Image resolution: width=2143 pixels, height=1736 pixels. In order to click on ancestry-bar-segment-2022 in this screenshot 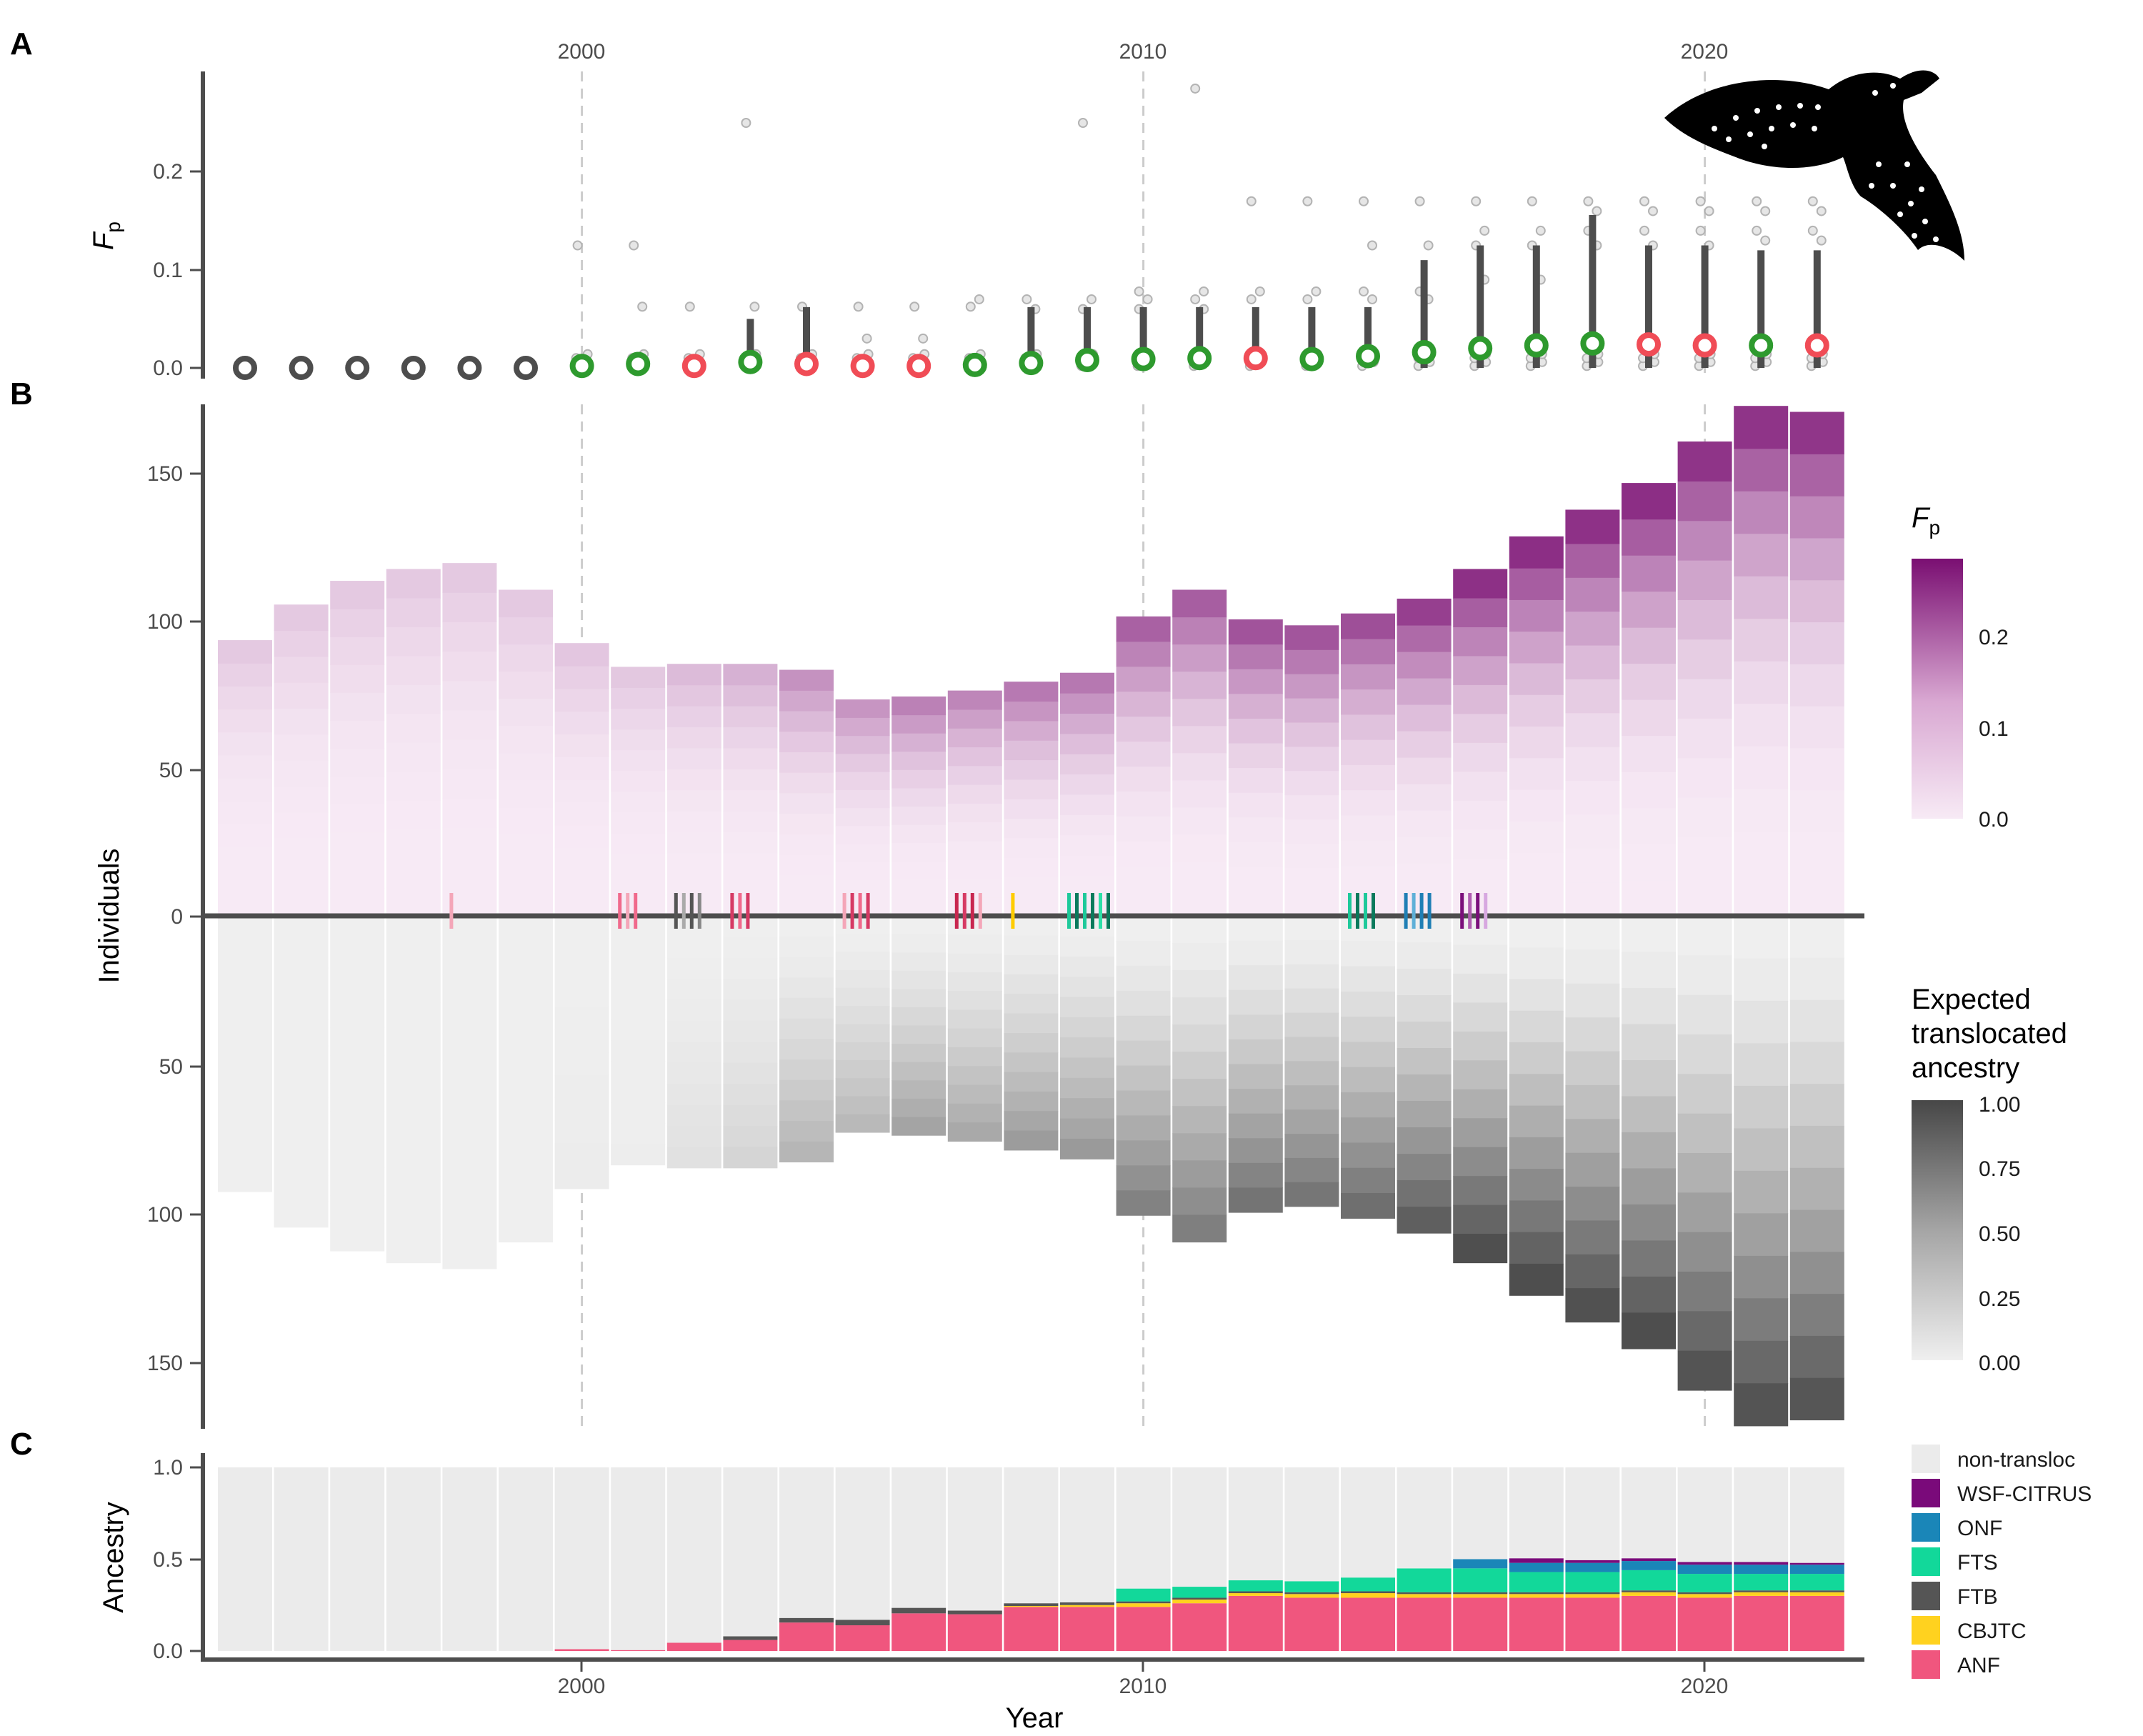, I will do `click(1817, 1273)`.